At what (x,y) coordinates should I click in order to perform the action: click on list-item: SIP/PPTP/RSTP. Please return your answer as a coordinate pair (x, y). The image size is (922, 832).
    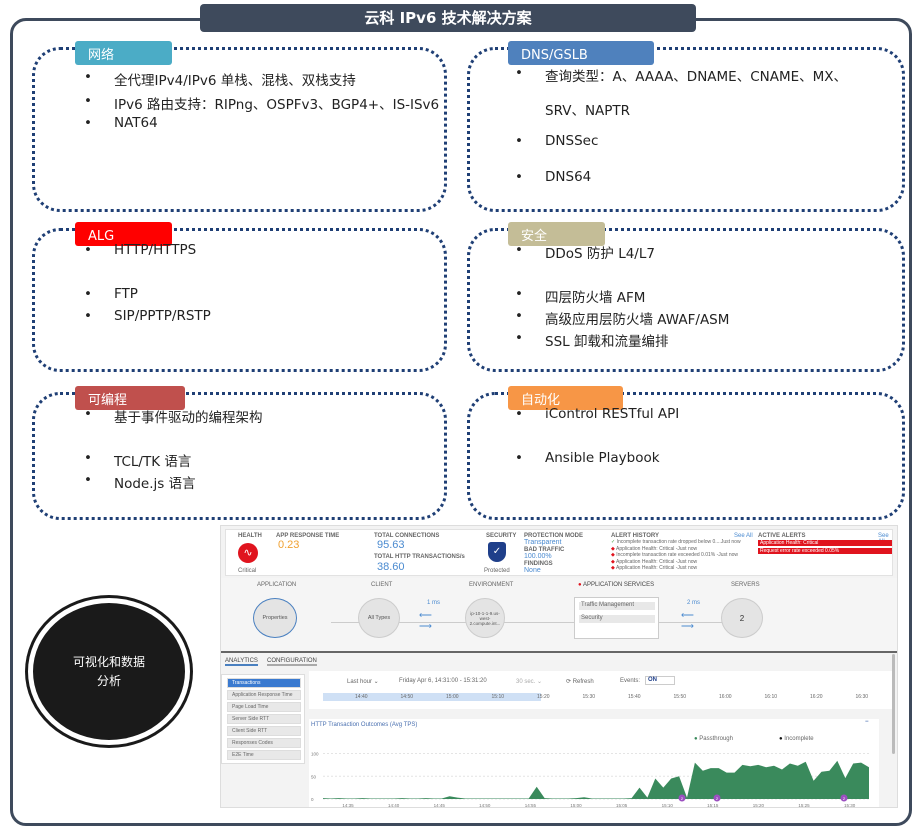
    Looking at the image, I should click on (147, 316).